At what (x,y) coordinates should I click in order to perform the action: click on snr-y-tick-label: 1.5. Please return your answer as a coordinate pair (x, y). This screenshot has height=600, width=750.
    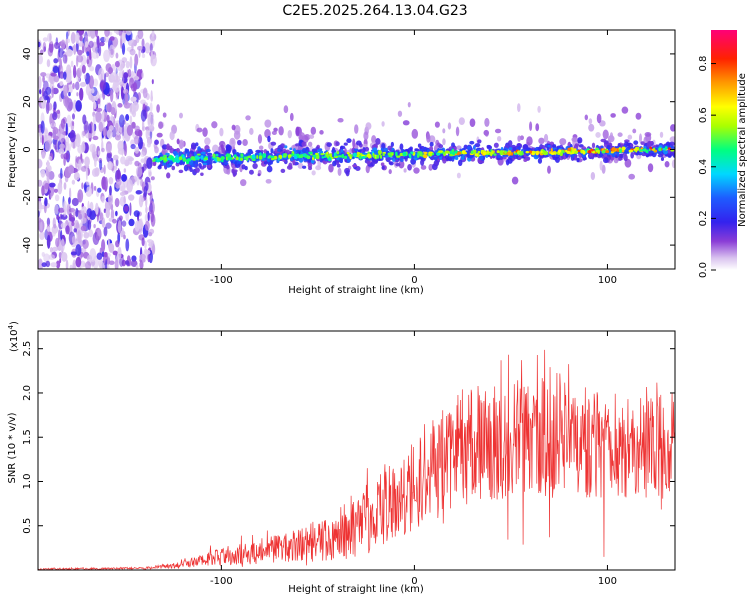
    Looking at the image, I should click on (27, 437).